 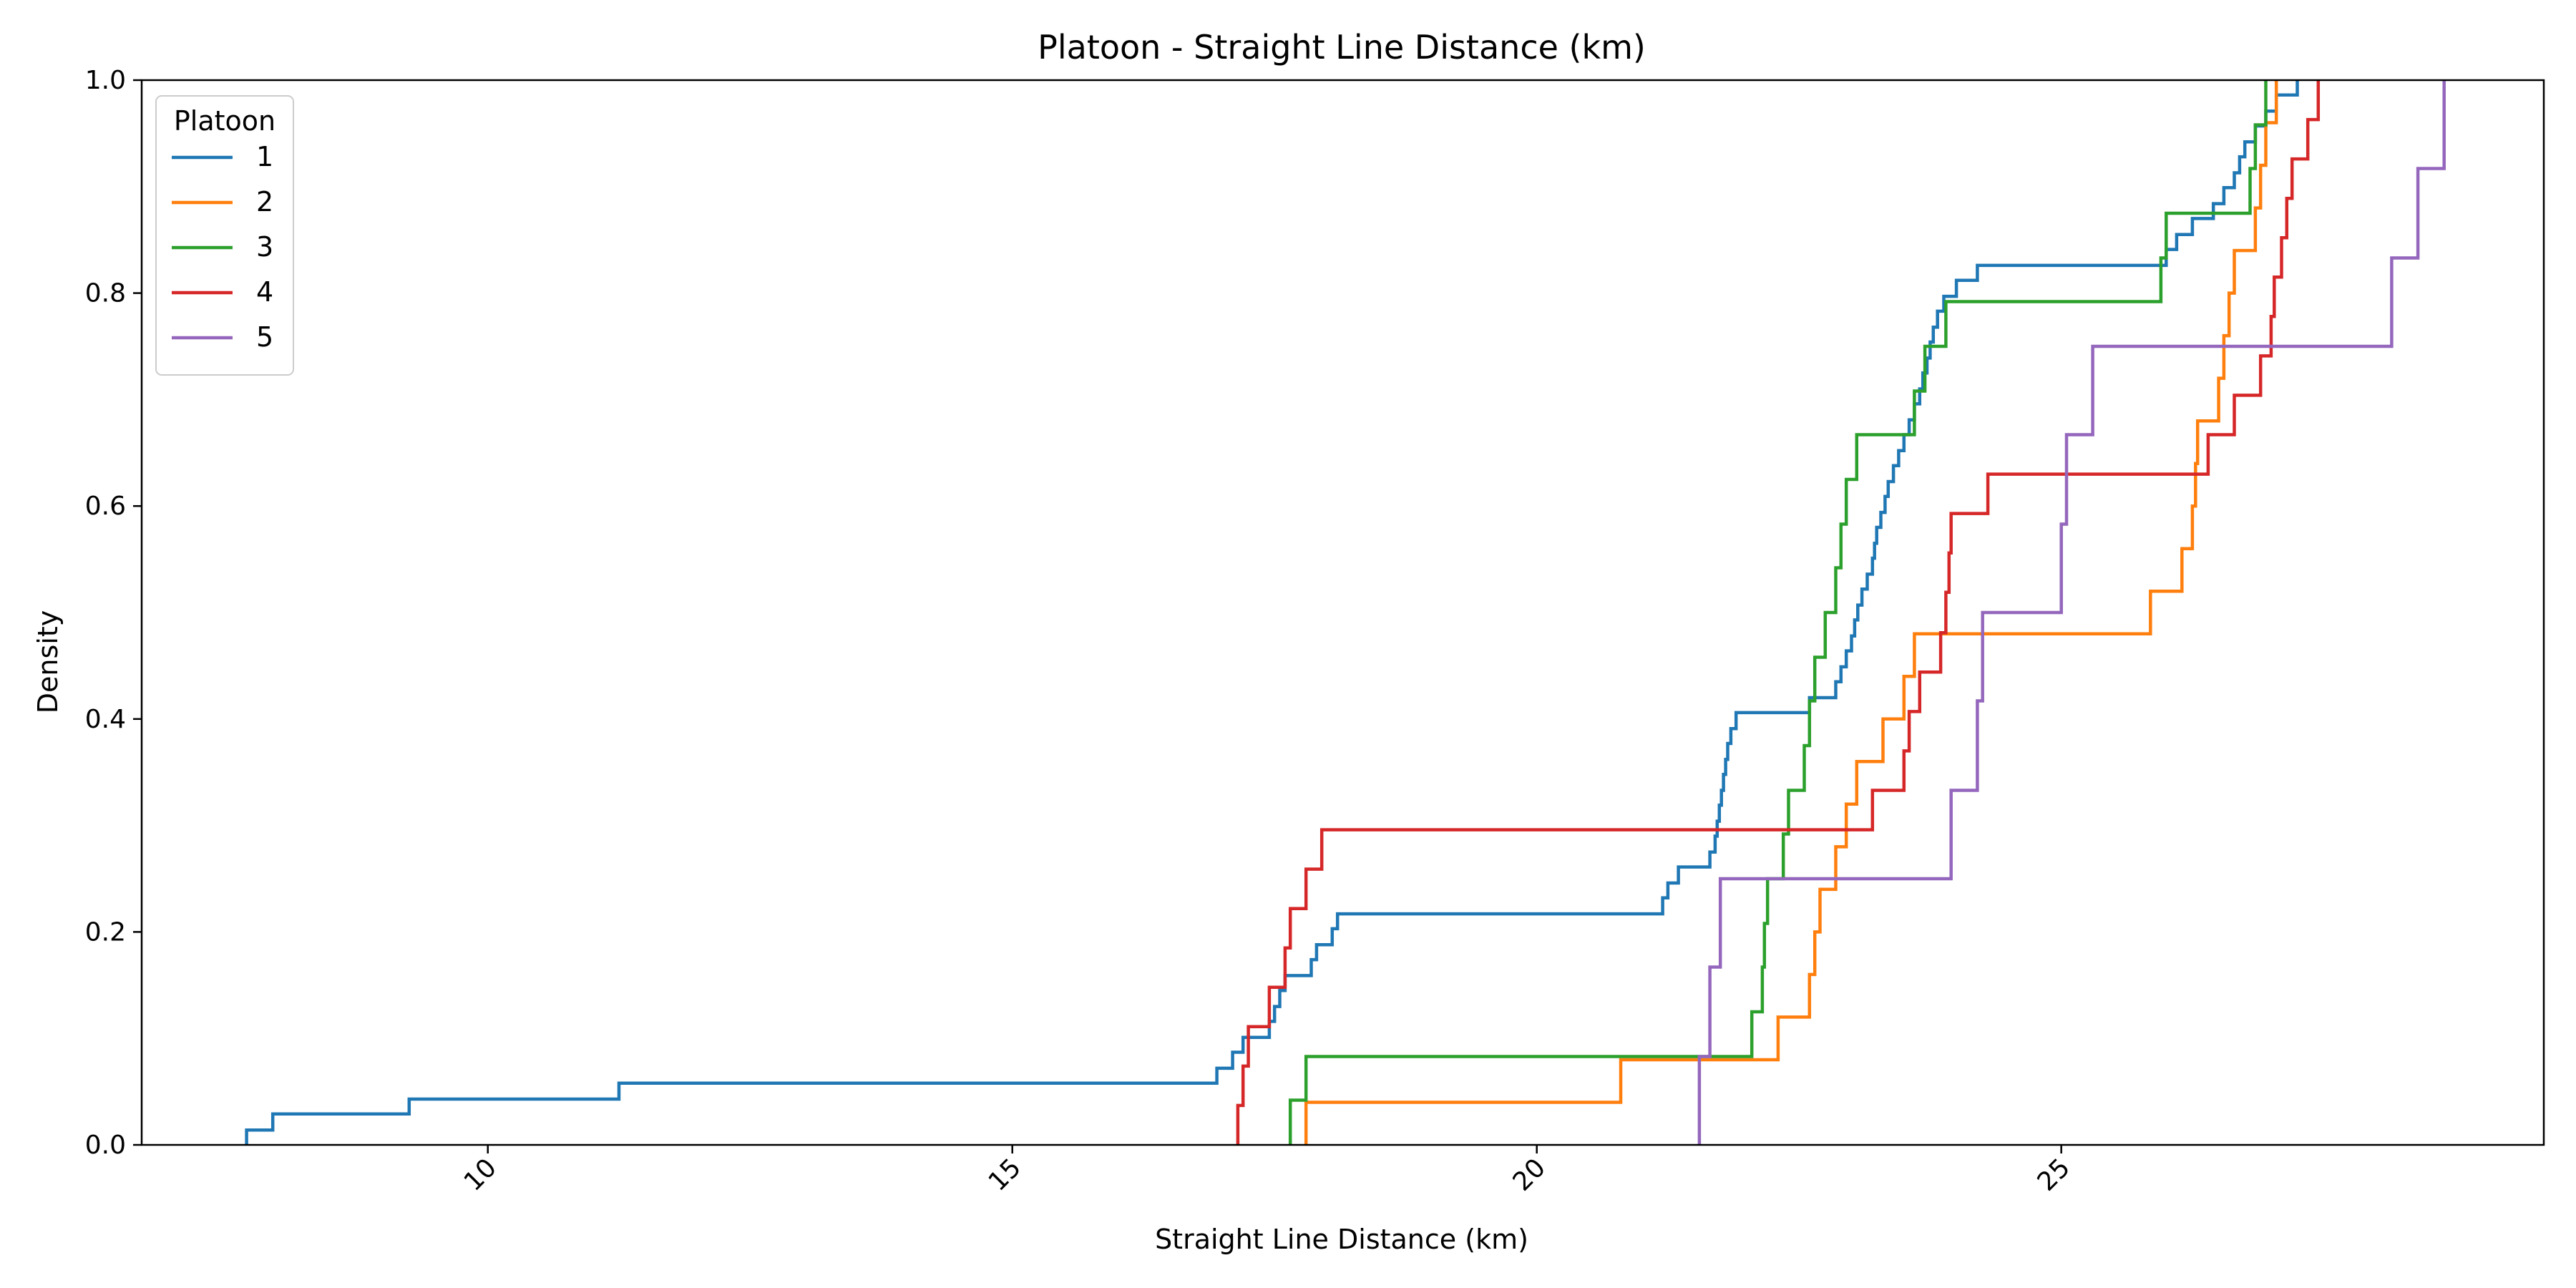 I want to click on y-tick-label: 1.0, so click(x=105, y=80).